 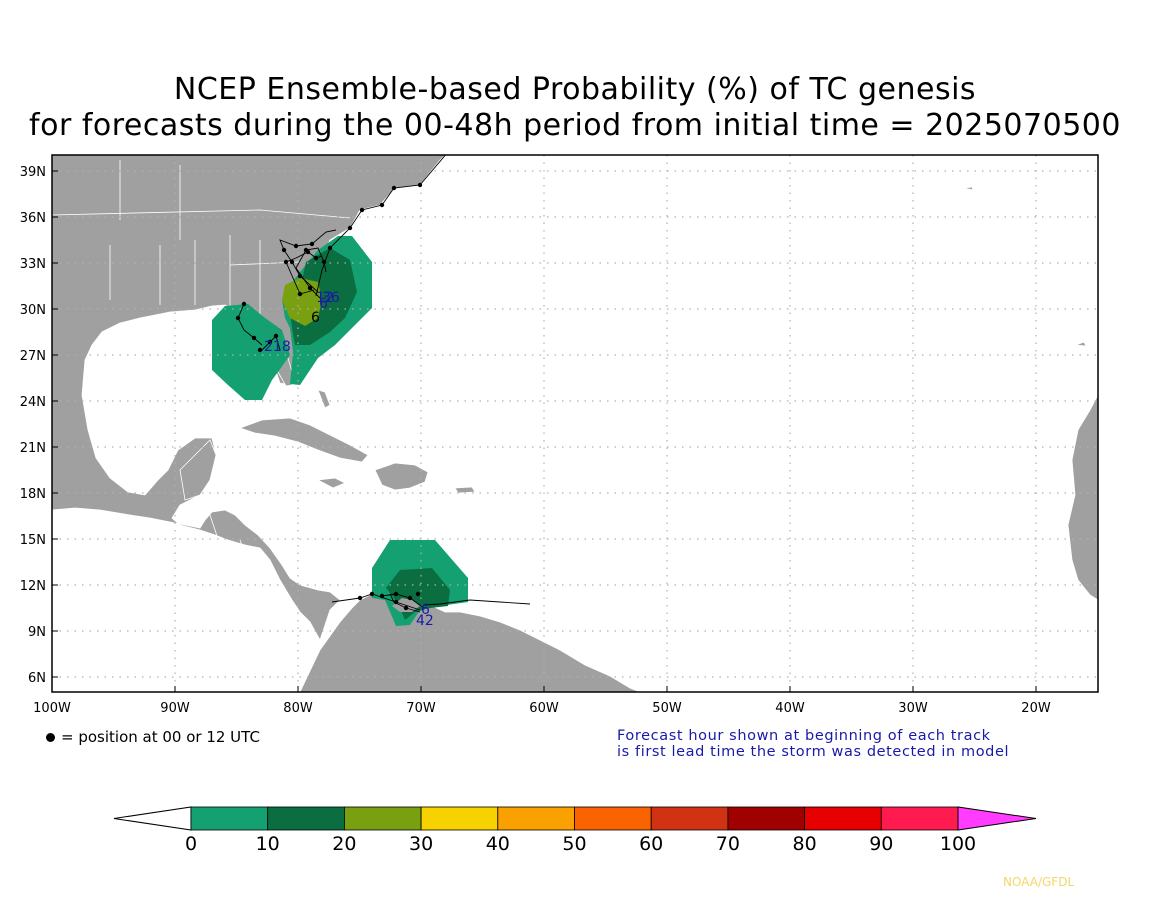 I want to click on colorbar: 0 10 20 30 40 50 60 70 80 90 100, so click(x=575, y=830).